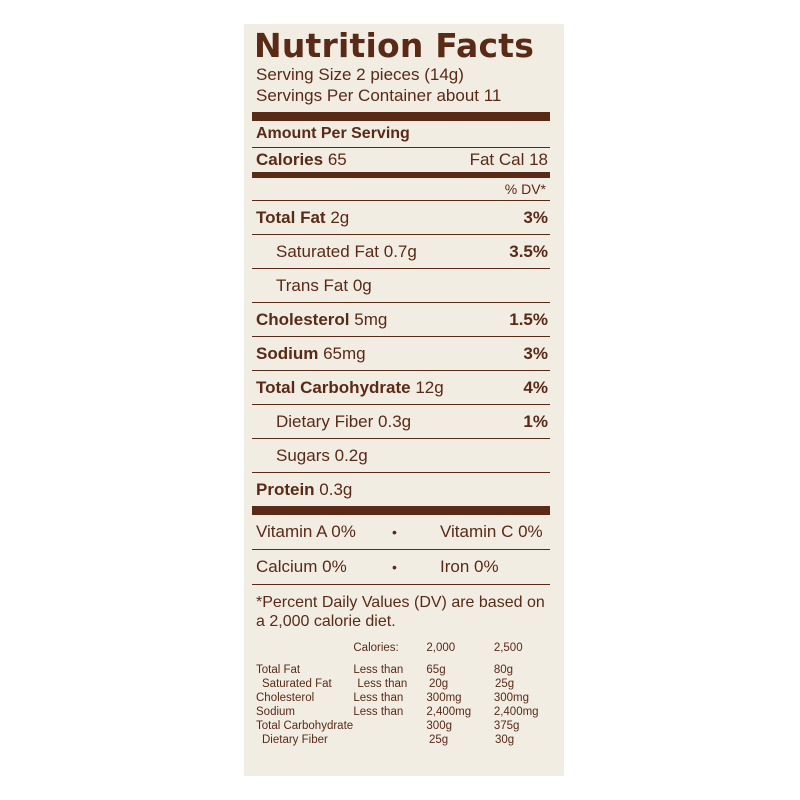 This screenshot has height=800, width=800. I want to click on nutrient-row-cholesterol: Cholesterol 5mg 1.5%, so click(400, 319).